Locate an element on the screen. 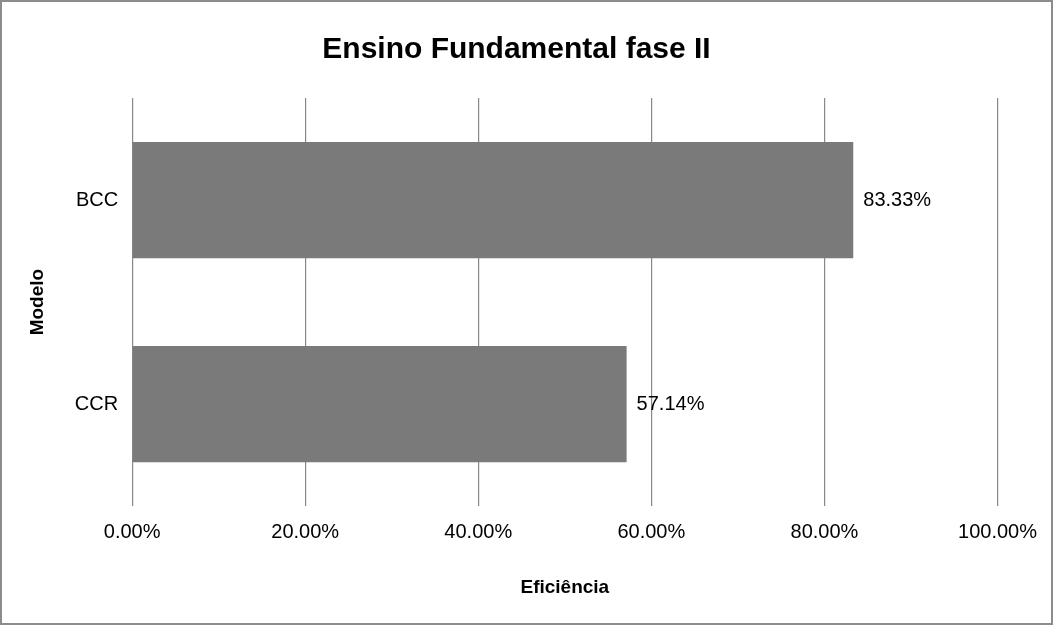 The width and height of the screenshot is (1053, 625). chart-title: Ensino Fundamental fase II is located at coordinates (516, 48).